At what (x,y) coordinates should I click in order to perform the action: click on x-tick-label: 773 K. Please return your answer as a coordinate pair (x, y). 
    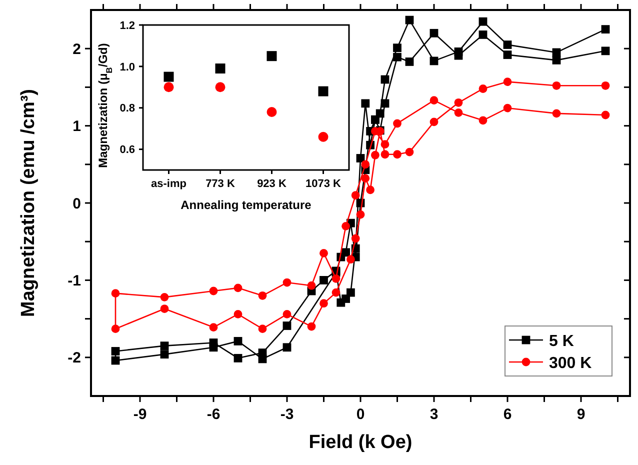
    Looking at the image, I should click on (220, 184).